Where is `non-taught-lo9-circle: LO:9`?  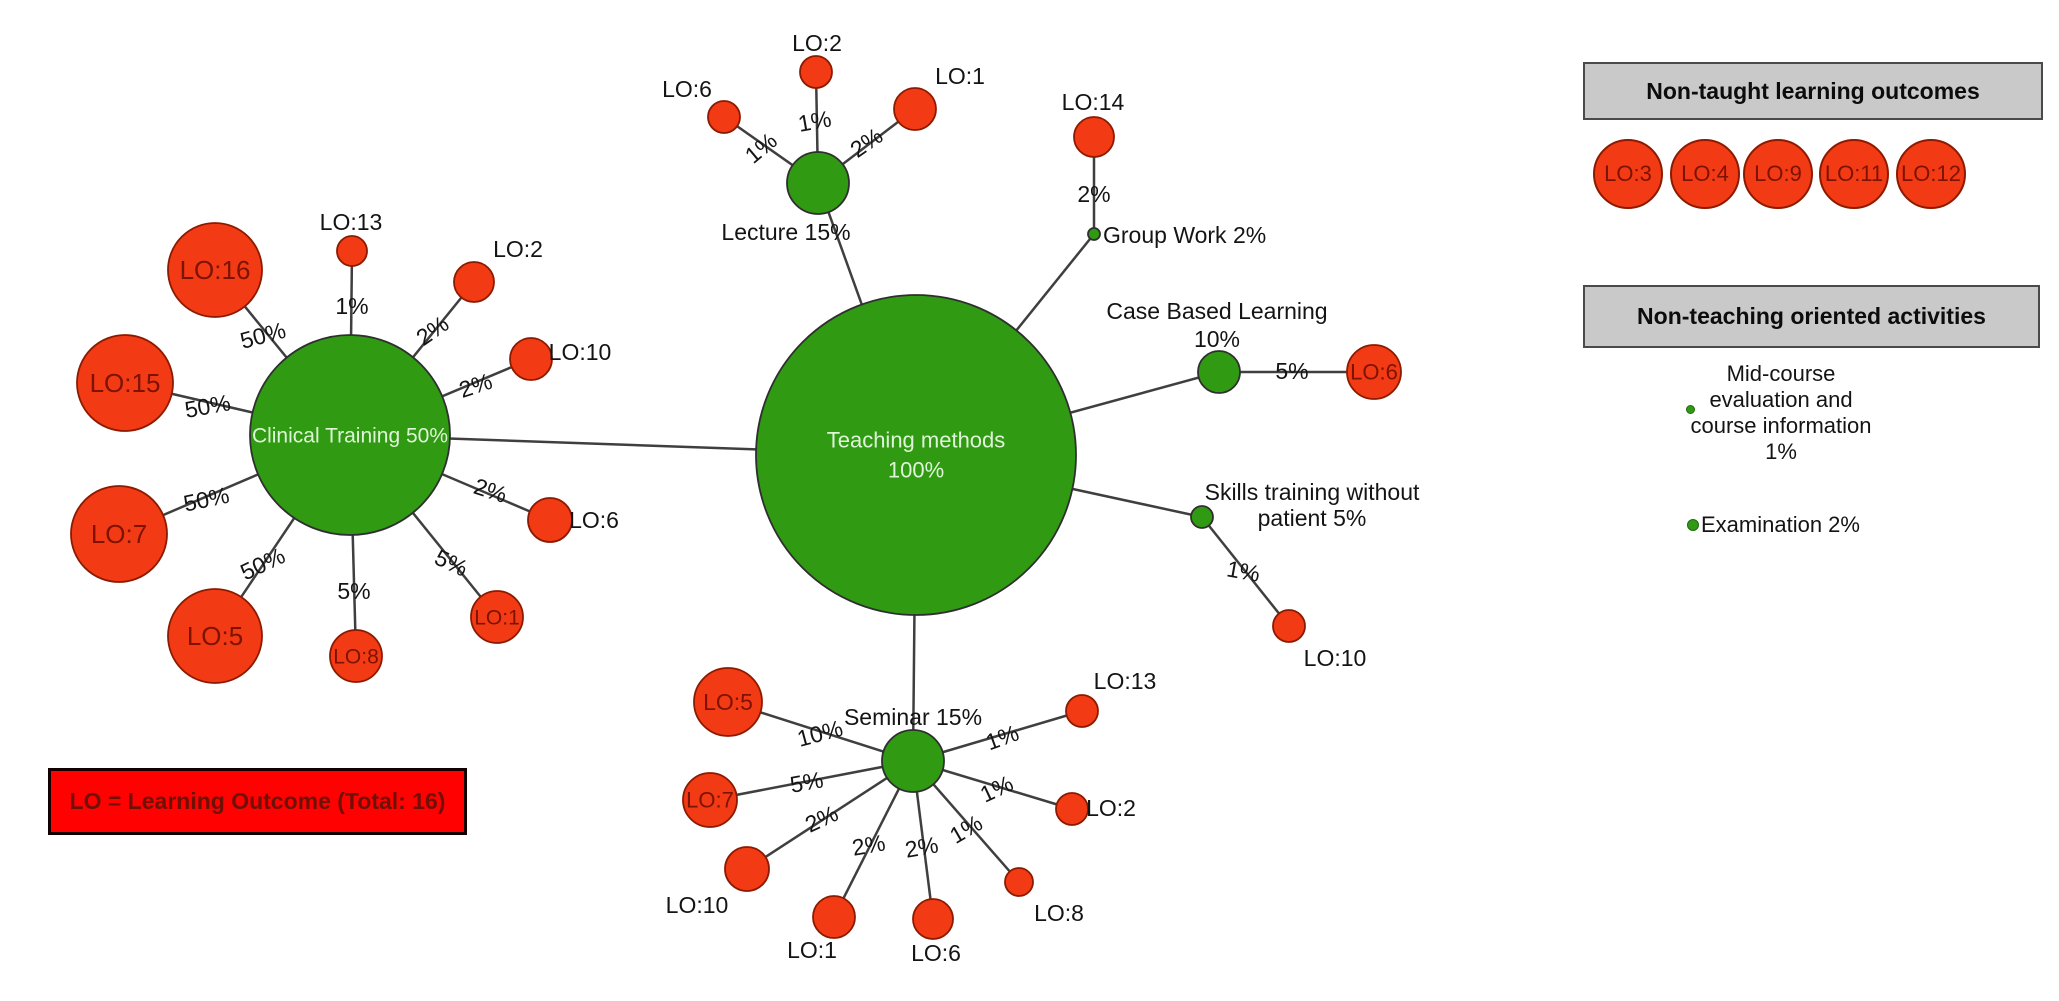 non-taught-lo9-circle: LO:9 is located at coordinates (1778, 174).